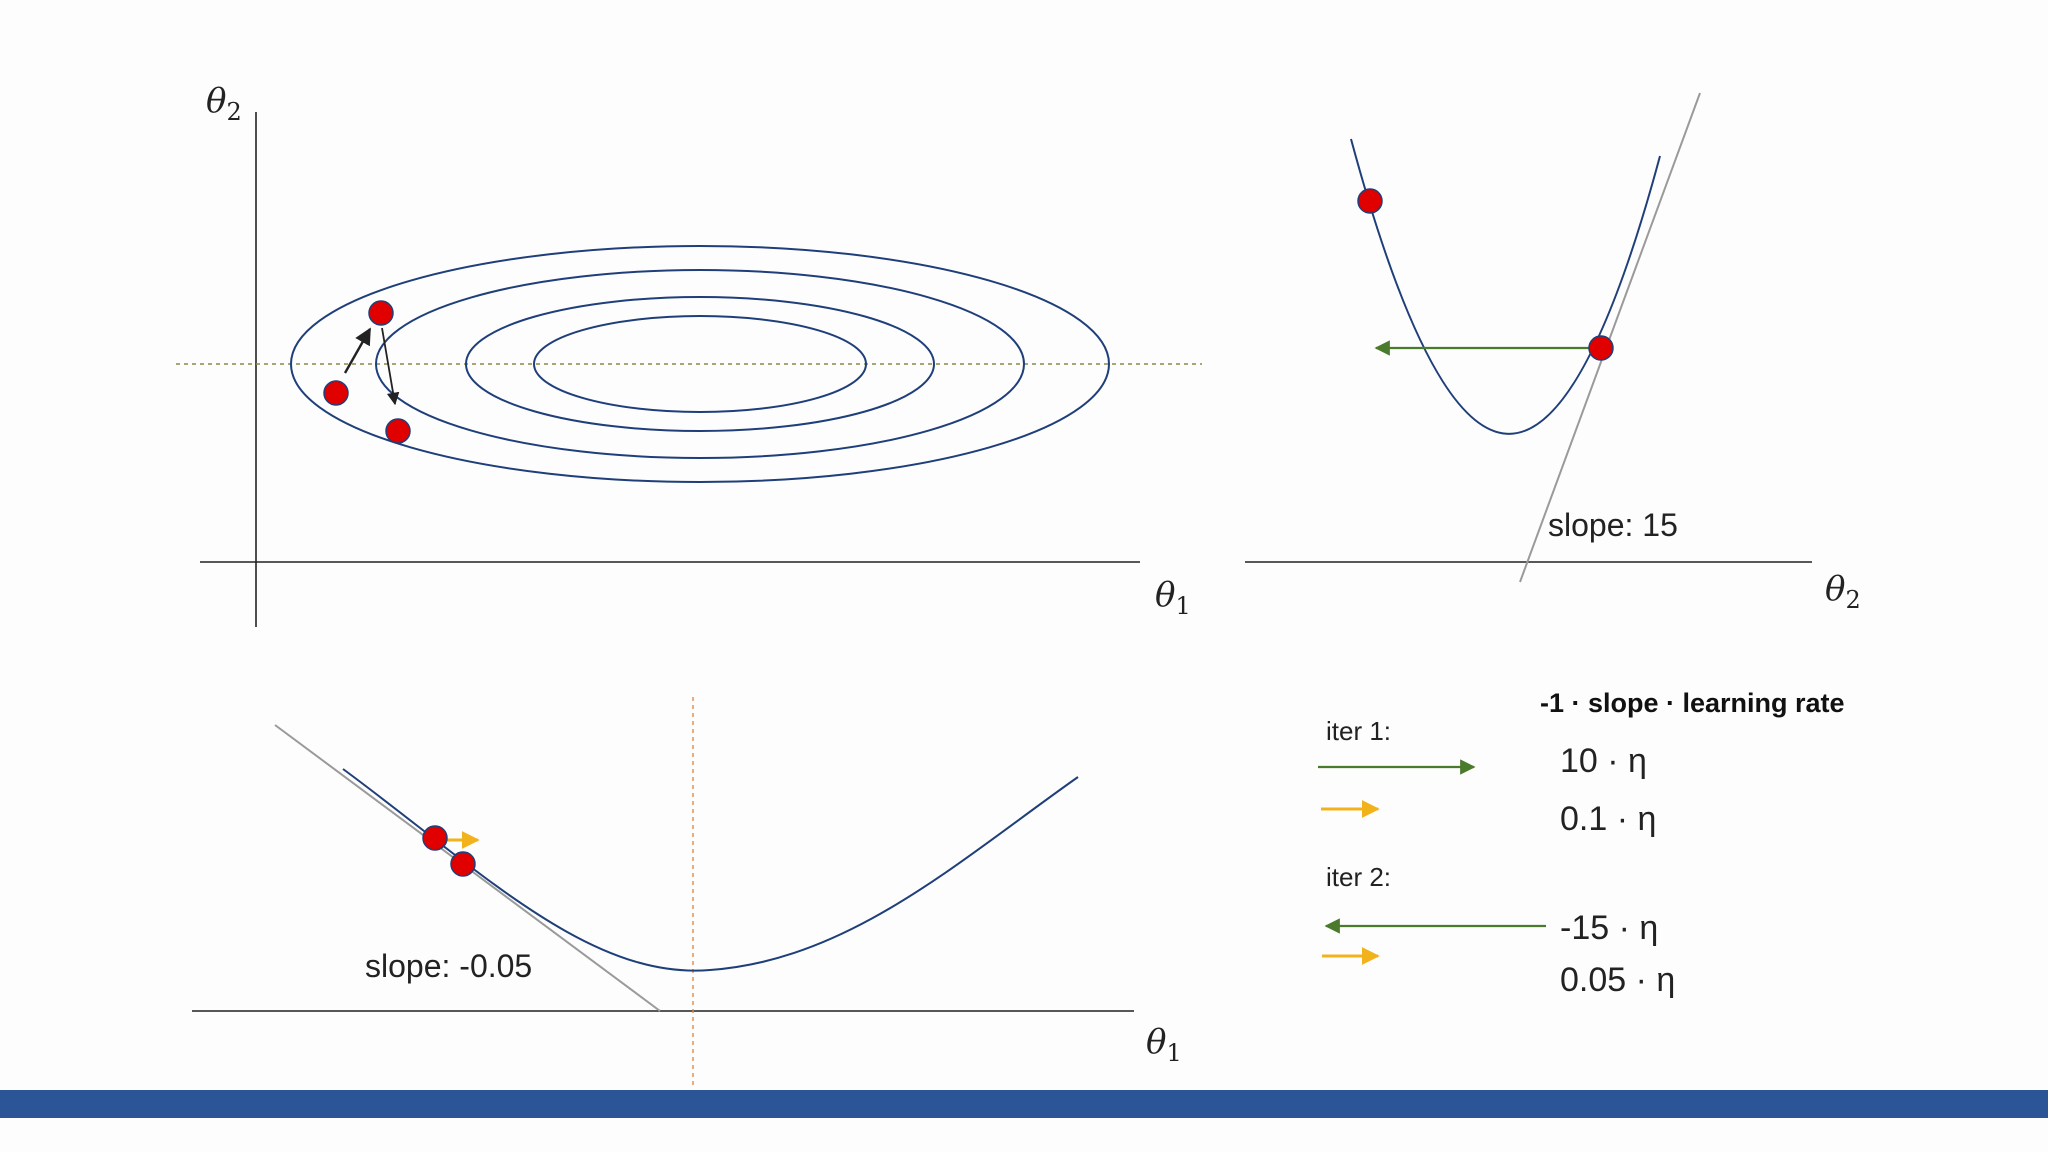 The width and height of the screenshot is (2048, 1152). Describe the element at coordinates (1843, 591) in the screenshot. I see `theta2-x-axis-label: θ2` at that location.